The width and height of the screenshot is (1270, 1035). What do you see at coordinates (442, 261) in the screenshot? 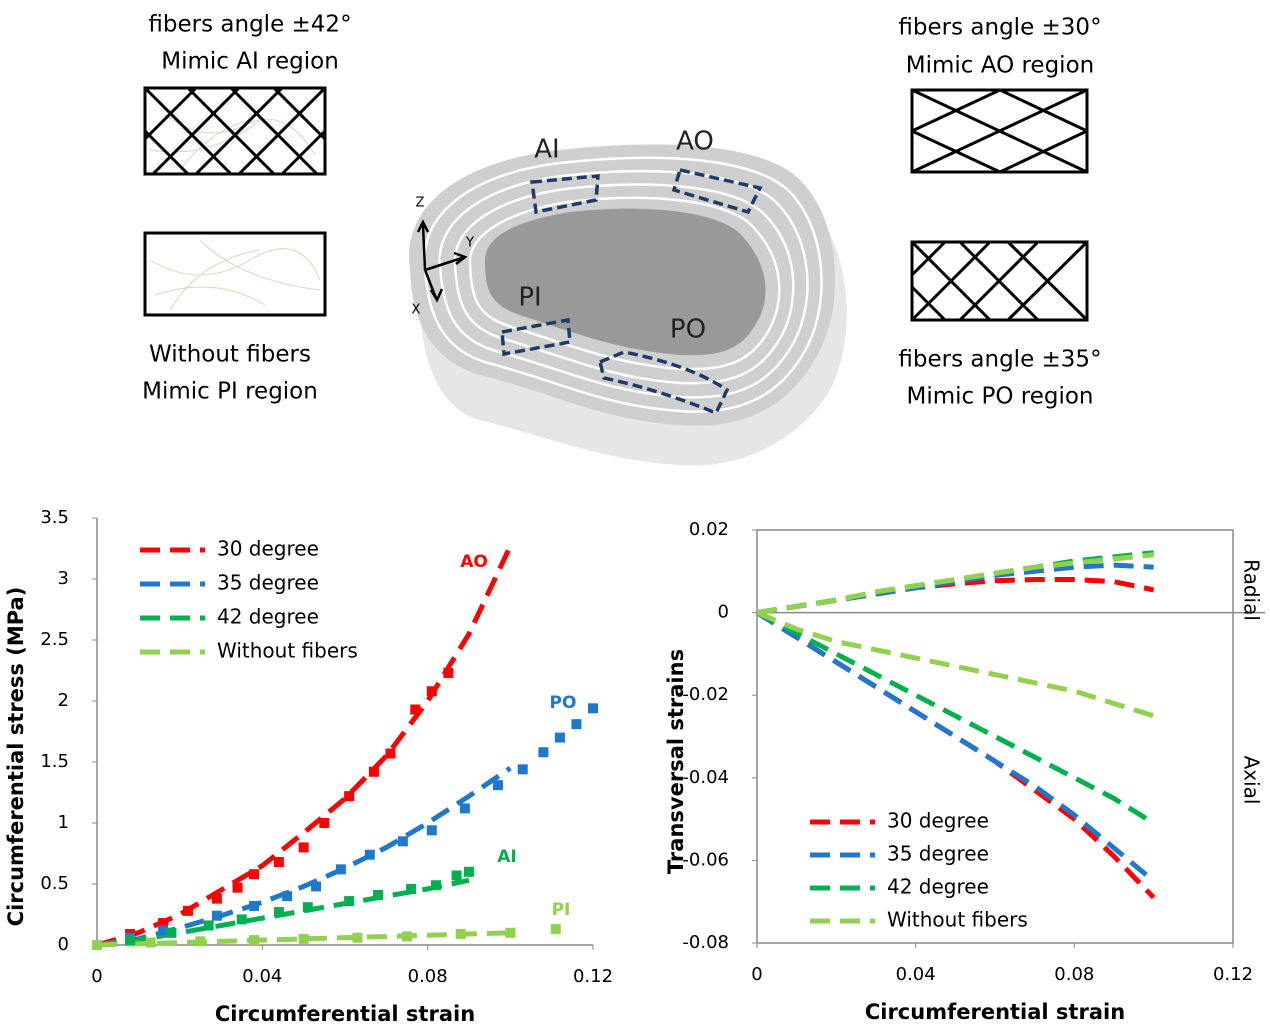
I see `axes-icon` at bounding box center [442, 261].